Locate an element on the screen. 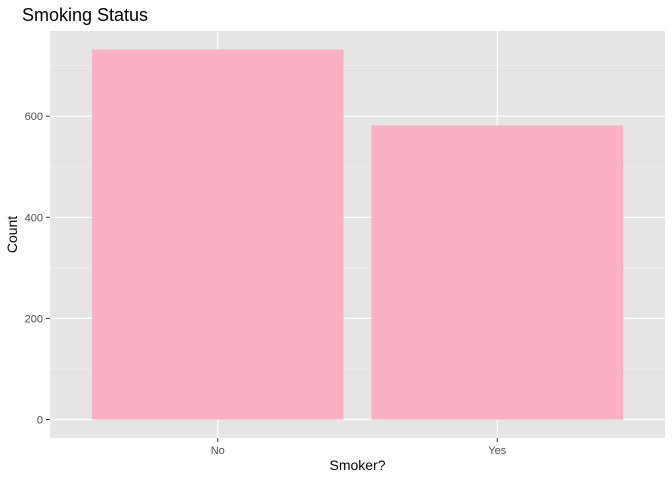  x-tick-label: Yes is located at coordinates (497, 451).